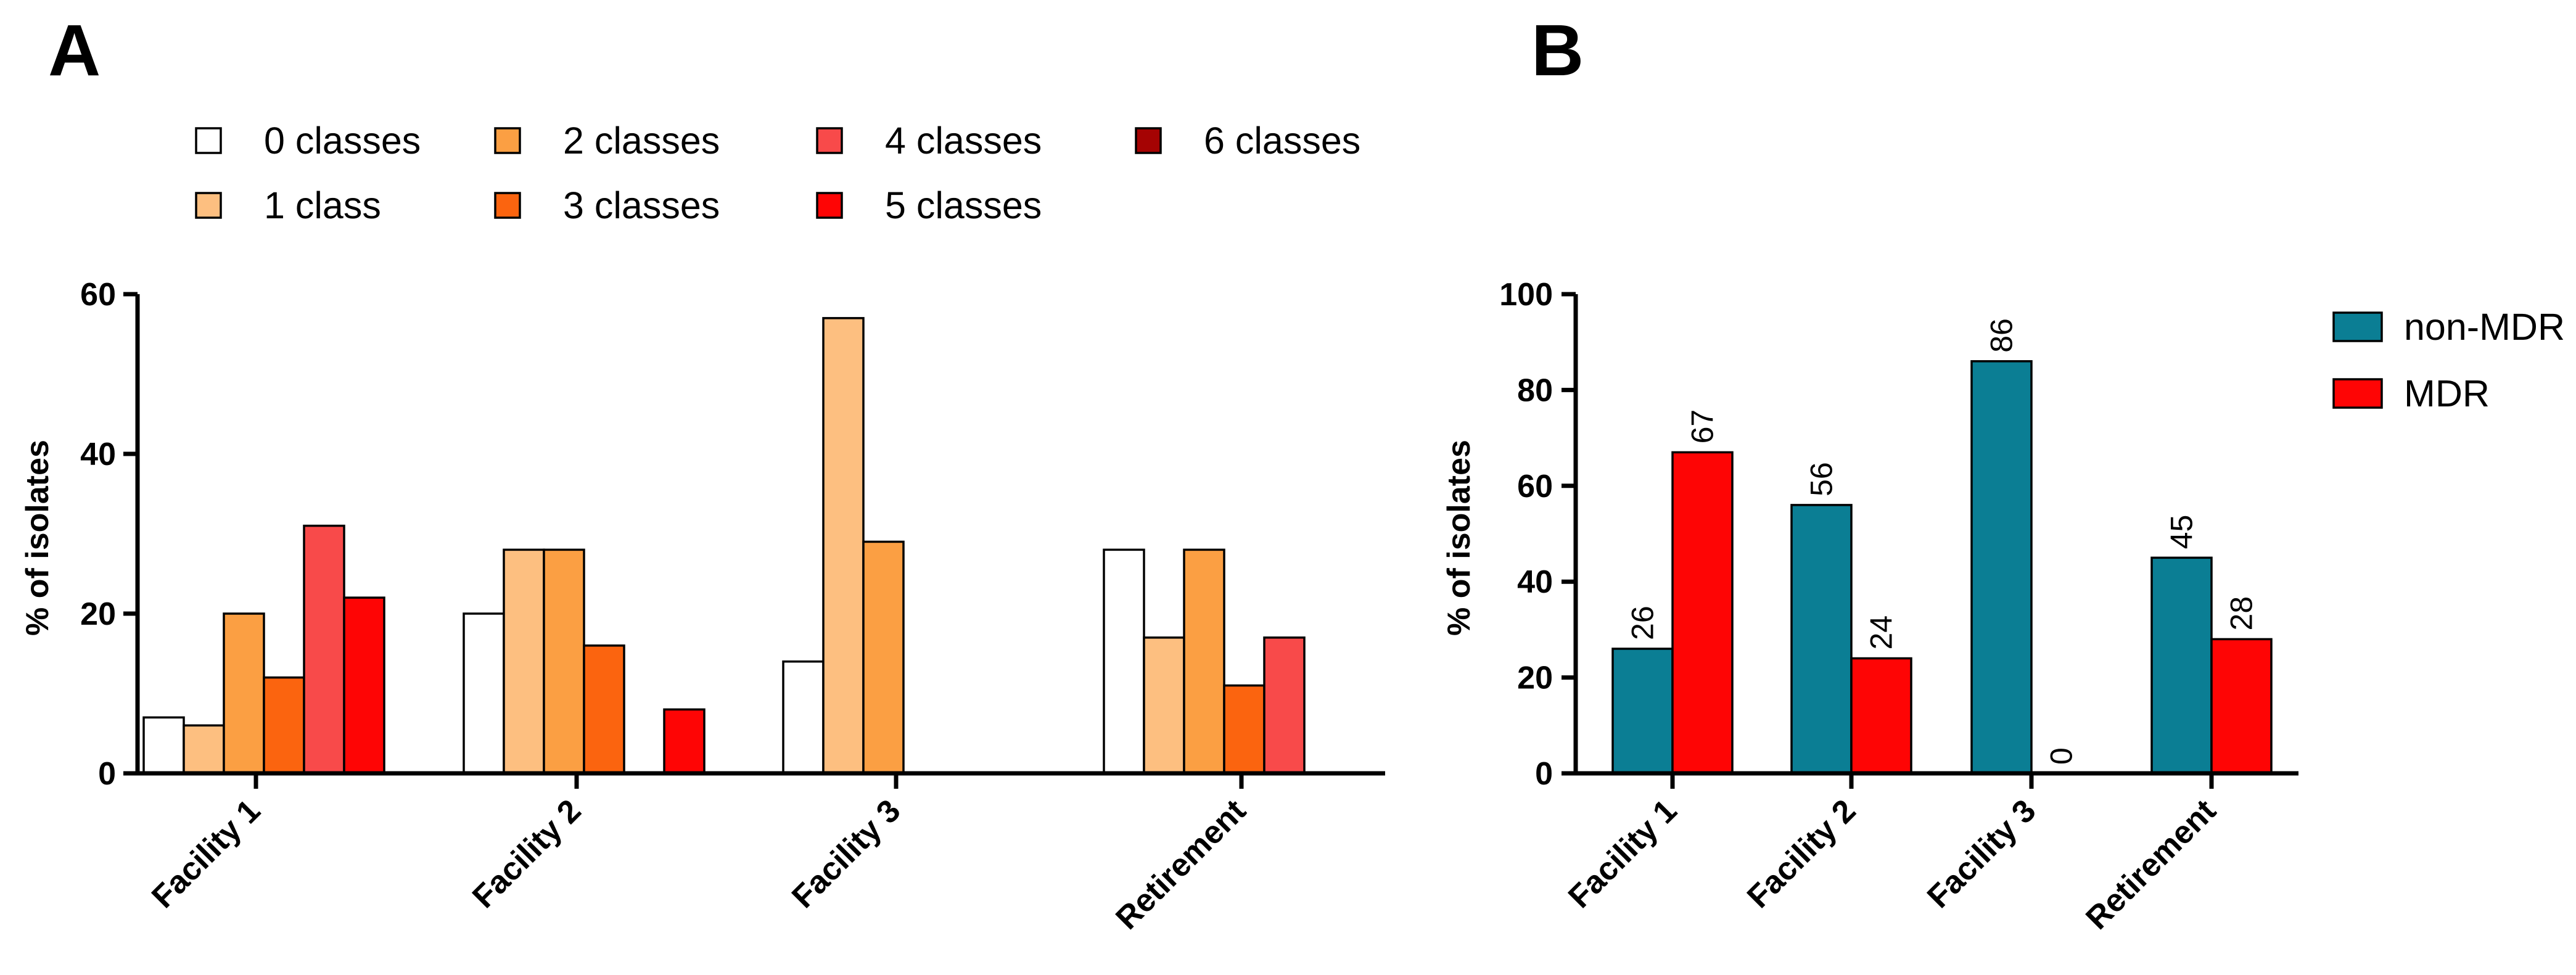 The height and width of the screenshot is (975, 2576). Describe the element at coordinates (524, 661) in the screenshot. I see `panel-a-bar-facility-2-1-class` at that location.